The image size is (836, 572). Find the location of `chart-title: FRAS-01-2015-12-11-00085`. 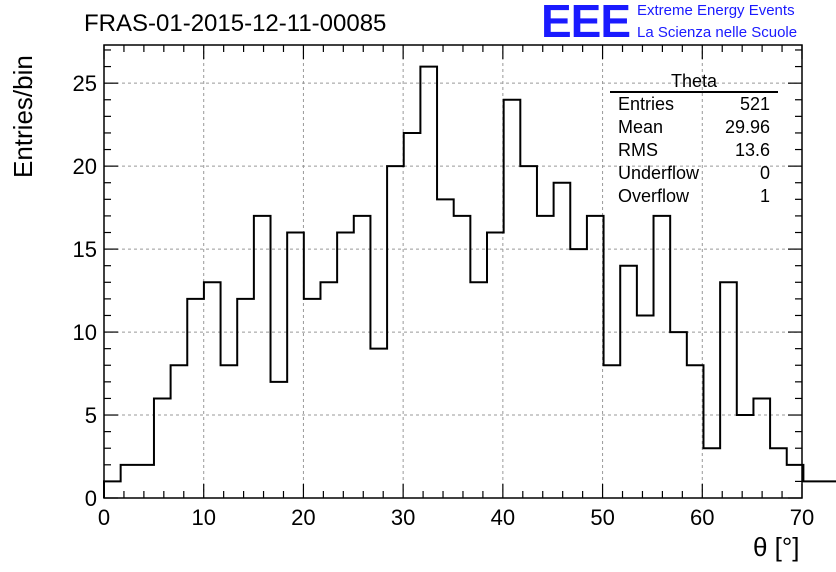

chart-title: FRAS-01-2015-12-11-00085 is located at coordinates (235, 23).